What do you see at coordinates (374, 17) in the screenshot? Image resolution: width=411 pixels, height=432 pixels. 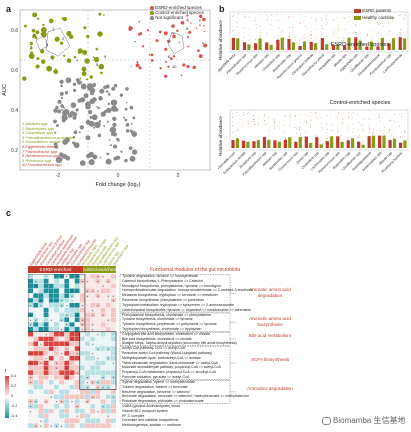 I see `legend-healthy-controls: Healthy controls` at bounding box center [374, 17].